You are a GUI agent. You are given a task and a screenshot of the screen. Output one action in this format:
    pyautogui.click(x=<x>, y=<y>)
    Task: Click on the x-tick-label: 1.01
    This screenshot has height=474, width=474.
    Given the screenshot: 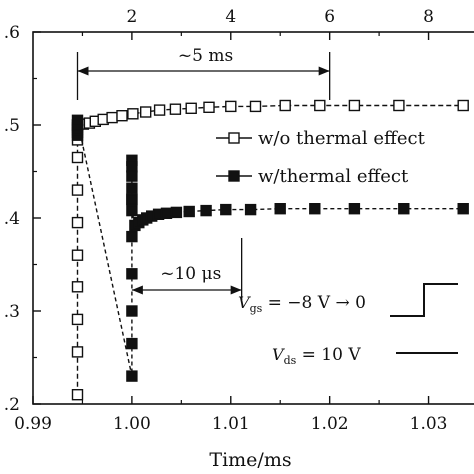 What is the action you would take?
    pyautogui.click(x=231, y=424)
    